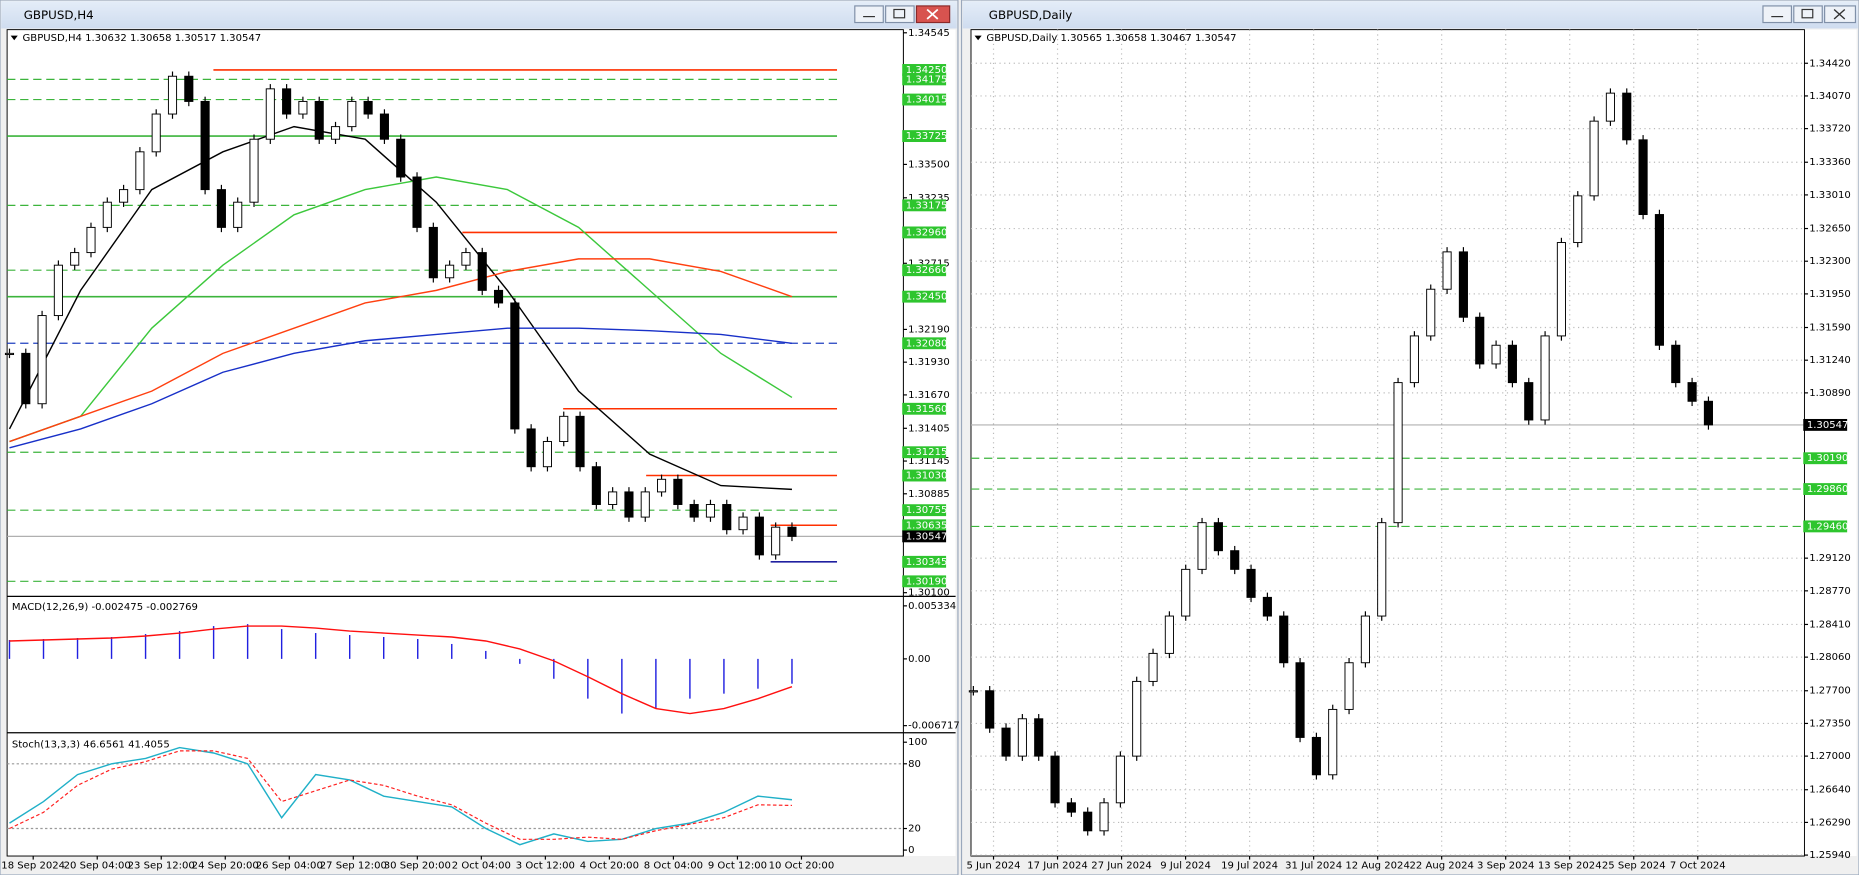 Image resolution: width=1859 pixels, height=875 pixels. Describe the element at coordinates (1030, 15) in the screenshot. I see `window-title: GBPUSD,Daily` at that location.